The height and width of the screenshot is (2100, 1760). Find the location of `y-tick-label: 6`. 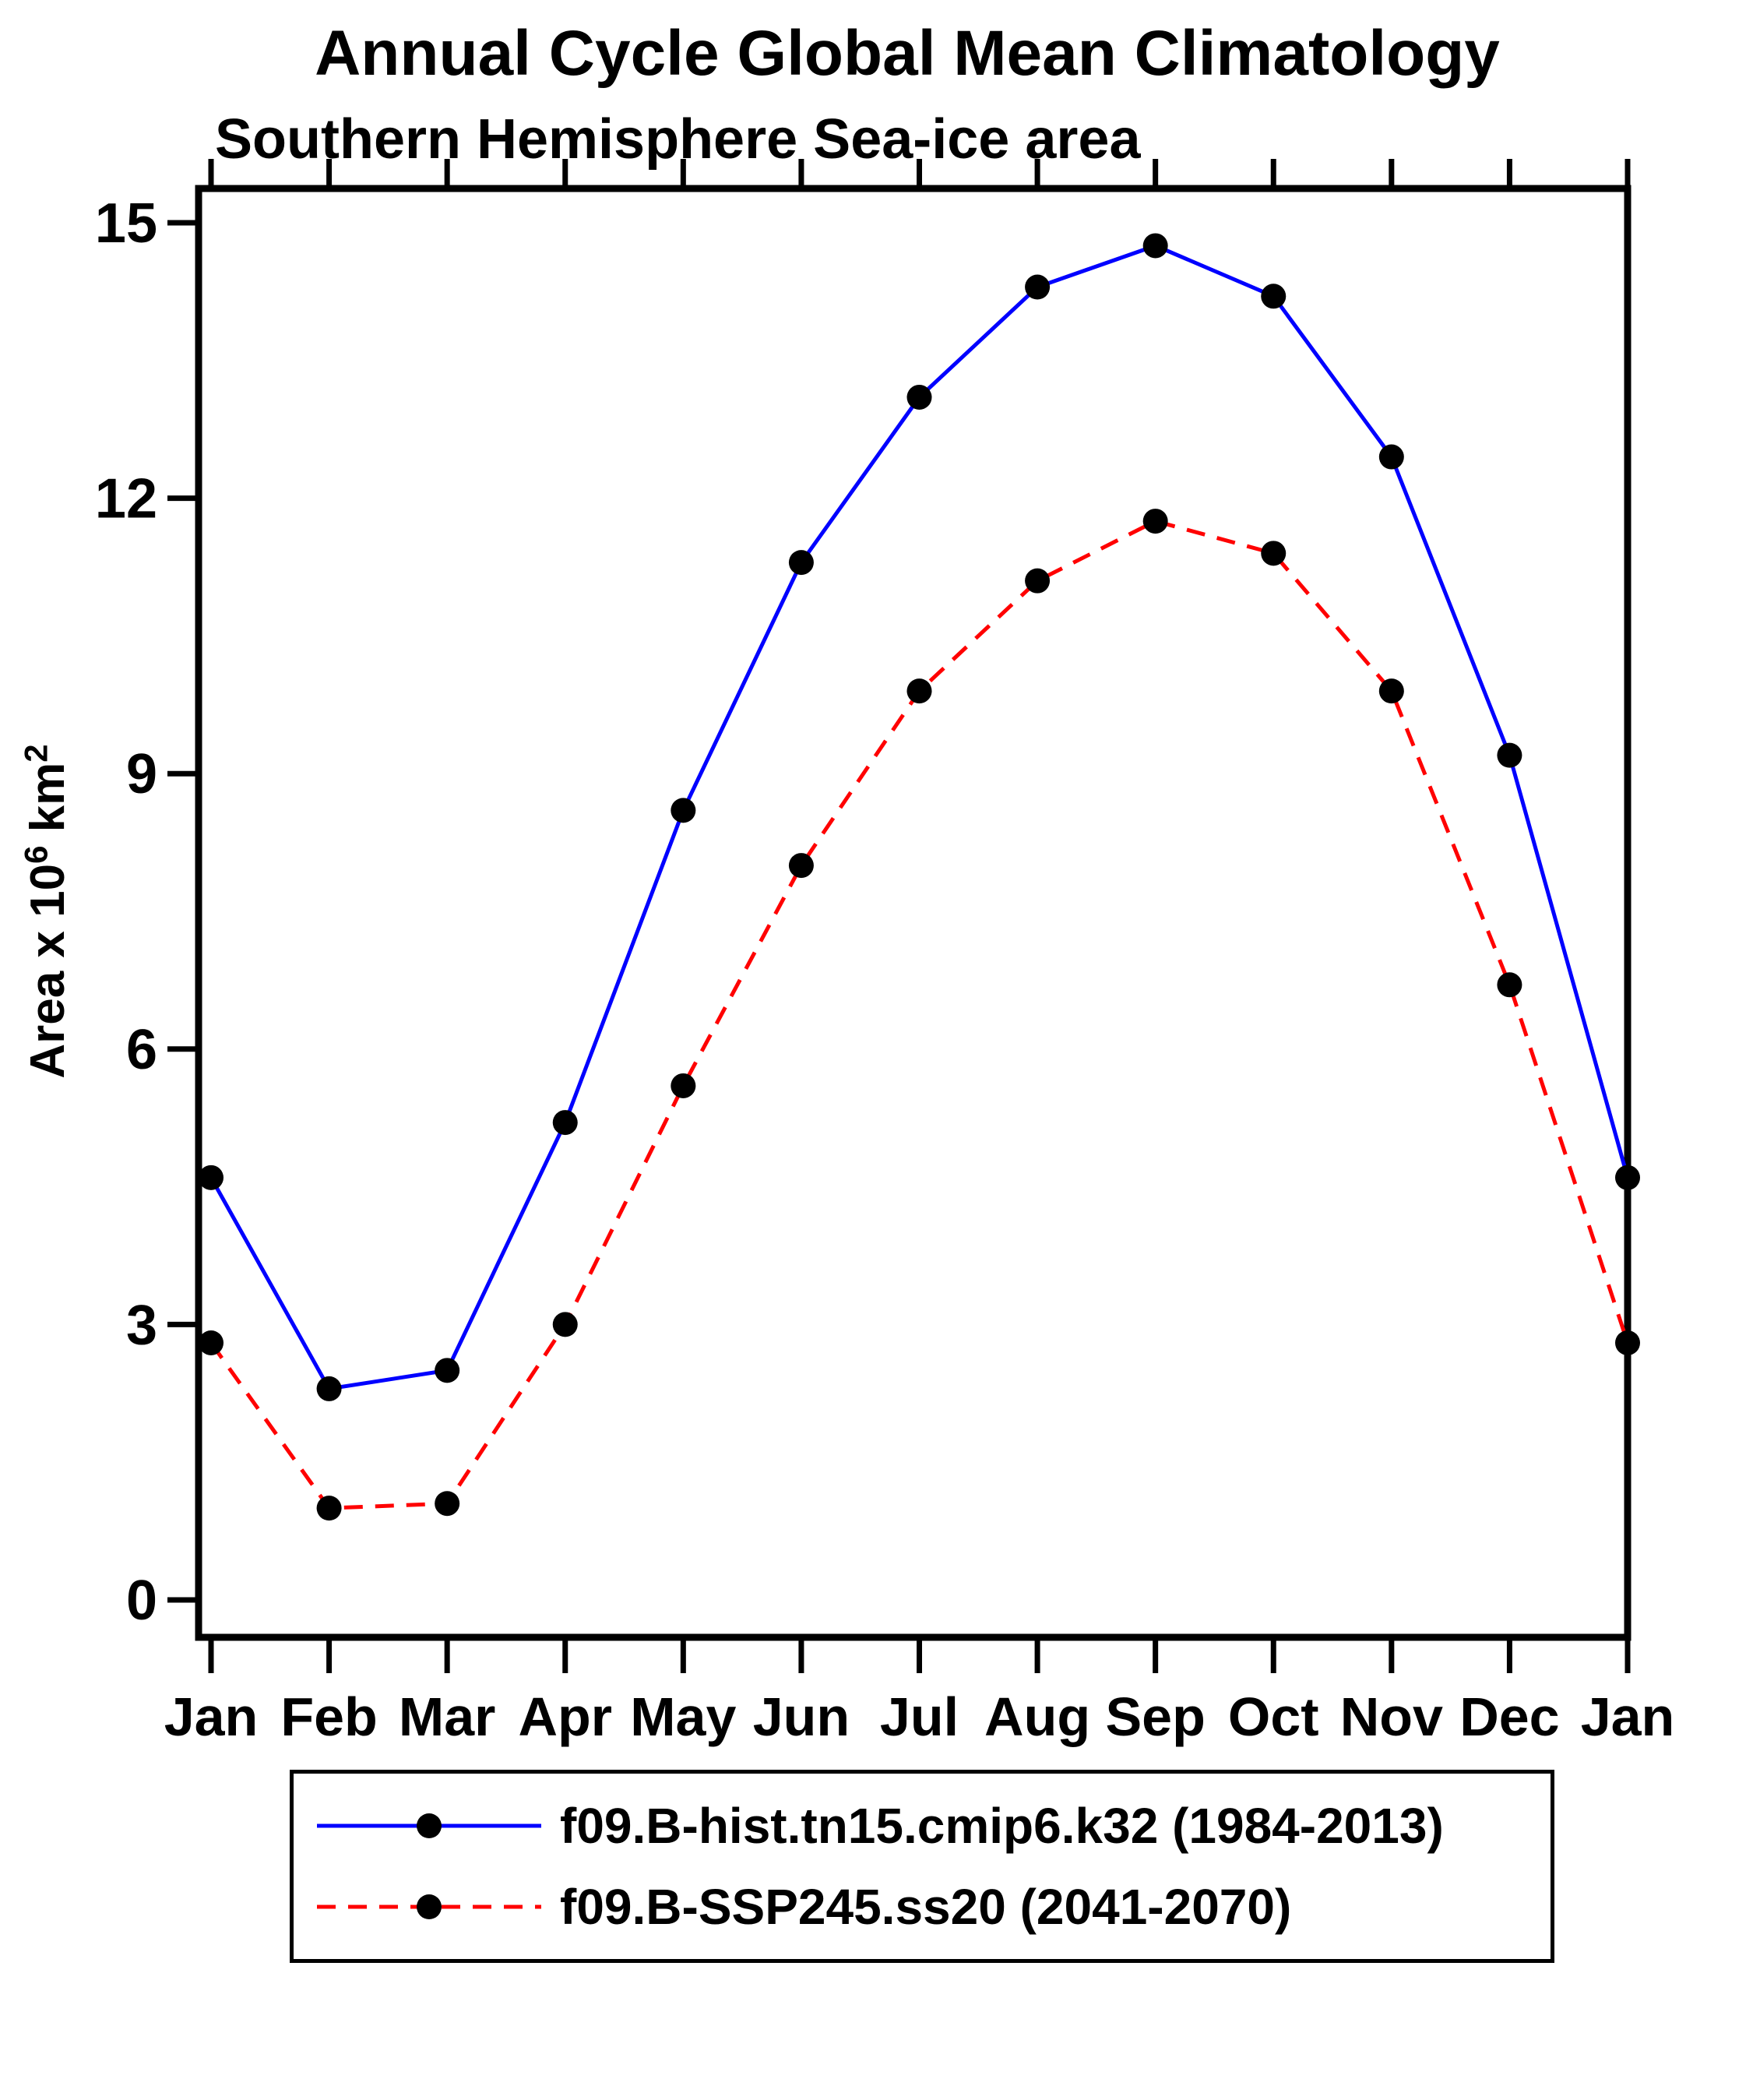

y-tick-label: 6 is located at coordinates (141, 1050).